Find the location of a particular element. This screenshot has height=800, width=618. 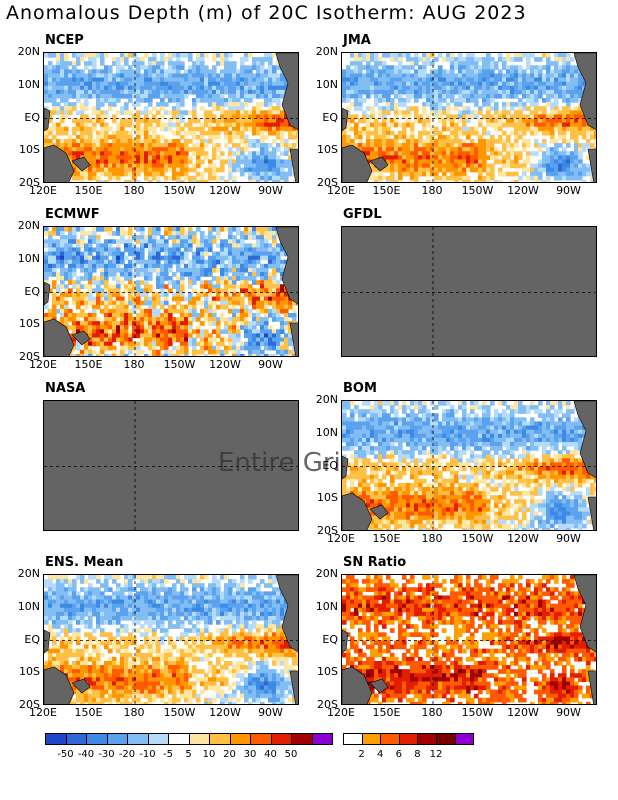

anomaly-colorbar-label: -10 is located at coordinates (147, 754).